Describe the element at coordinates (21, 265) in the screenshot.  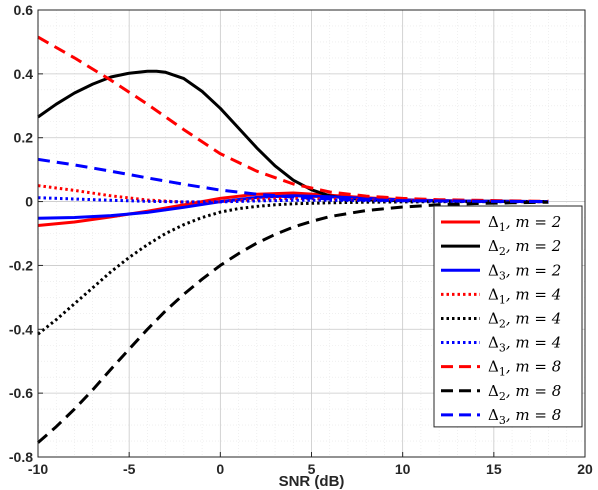
I see `y-tick-label: -0.2` at that location.